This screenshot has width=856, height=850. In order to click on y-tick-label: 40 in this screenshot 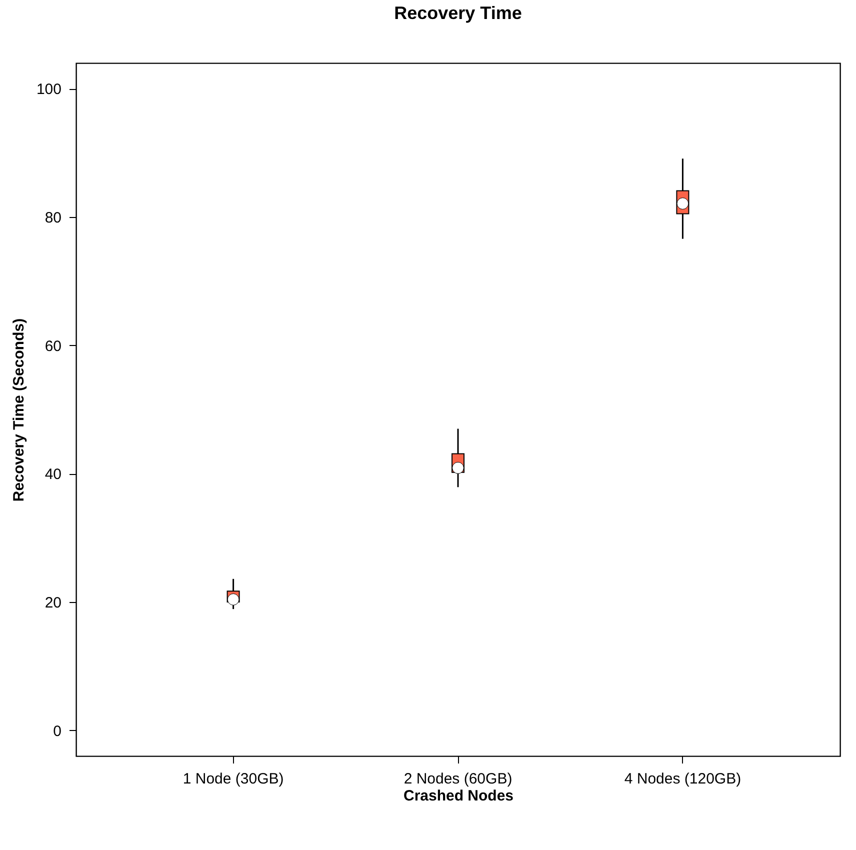, I will do `click(53, 475)`.